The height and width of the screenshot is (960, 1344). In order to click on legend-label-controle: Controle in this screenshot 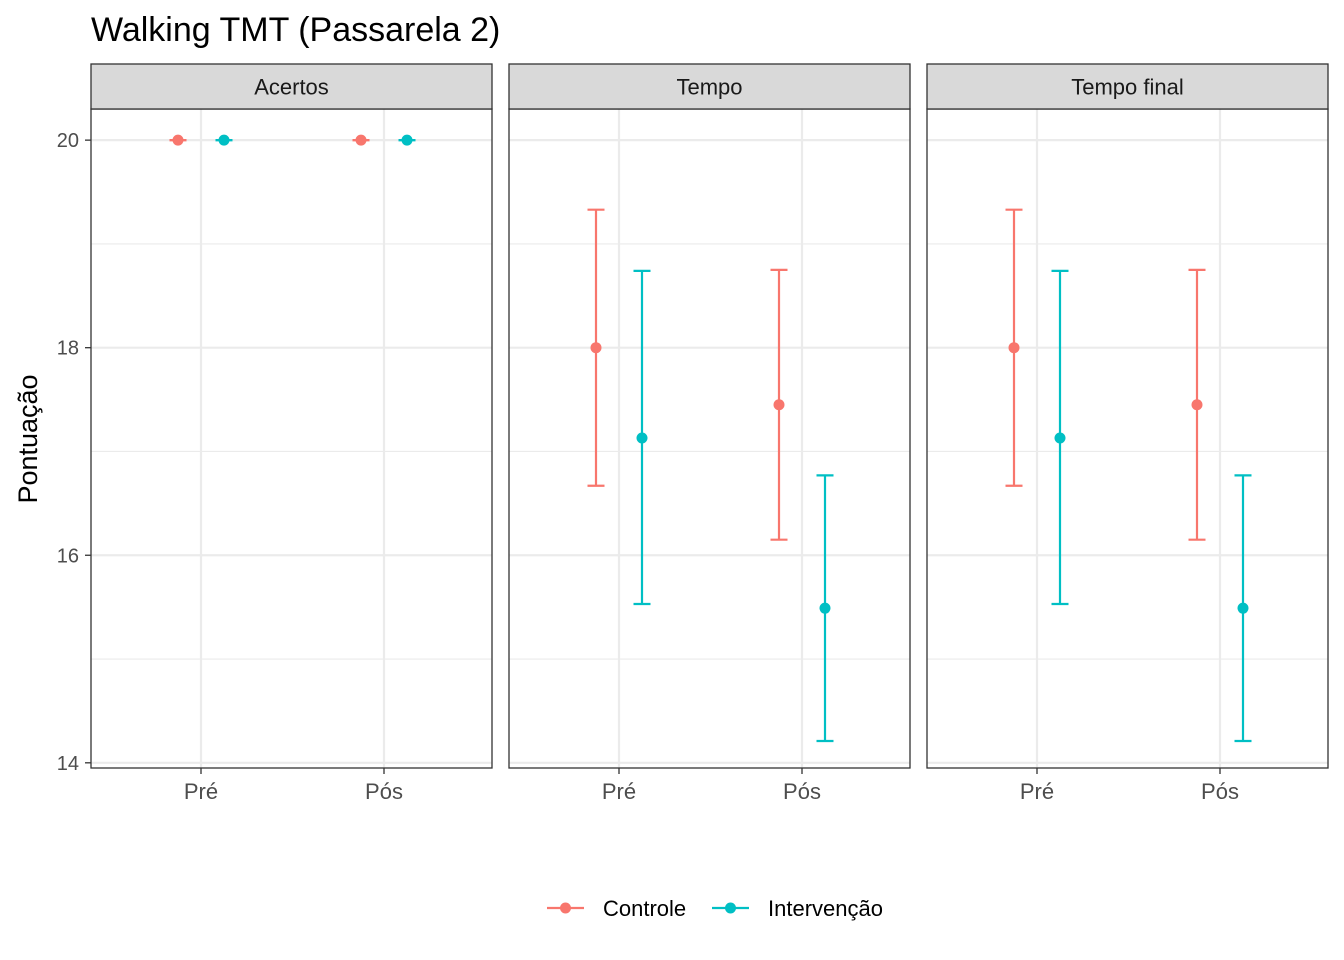, I will do `click(644, 908)`.